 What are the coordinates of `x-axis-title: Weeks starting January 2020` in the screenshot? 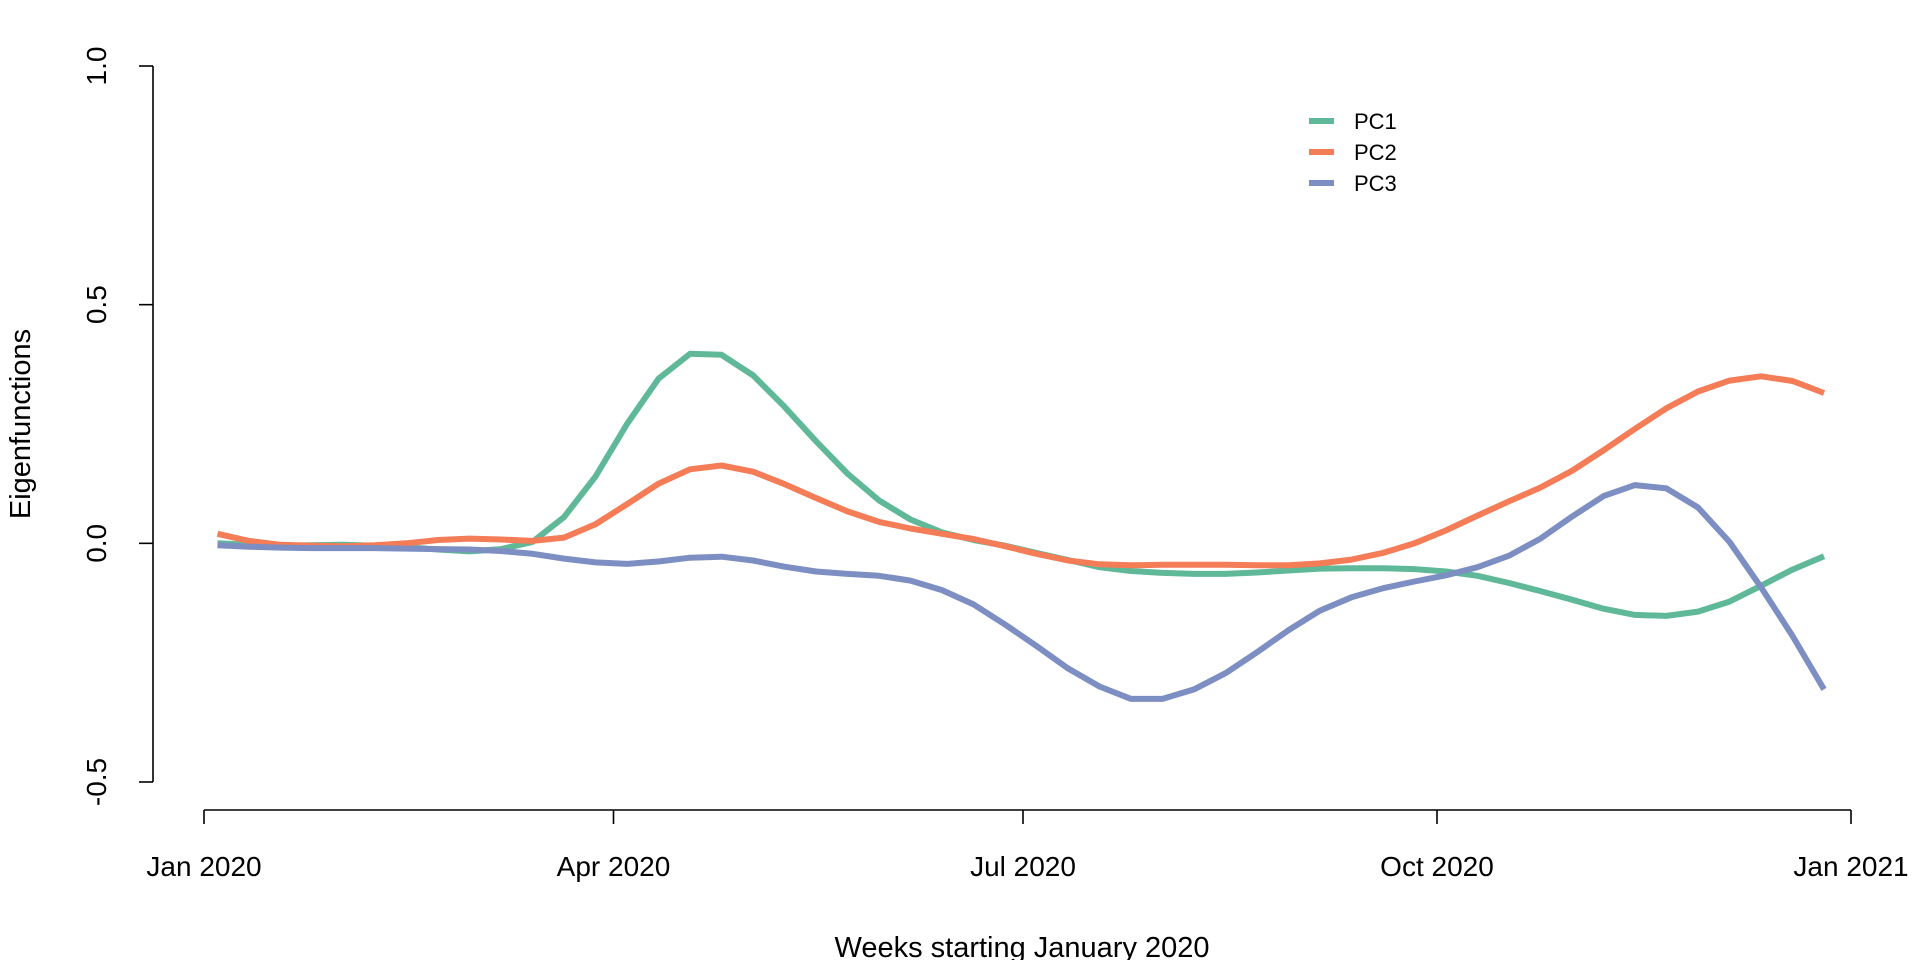 It's located at (1021, 946).